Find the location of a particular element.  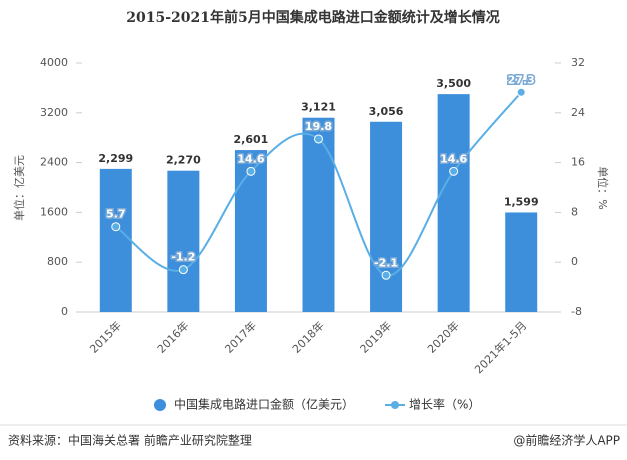

x-tick-label: 2016年 is located at coordinates (172, 336).